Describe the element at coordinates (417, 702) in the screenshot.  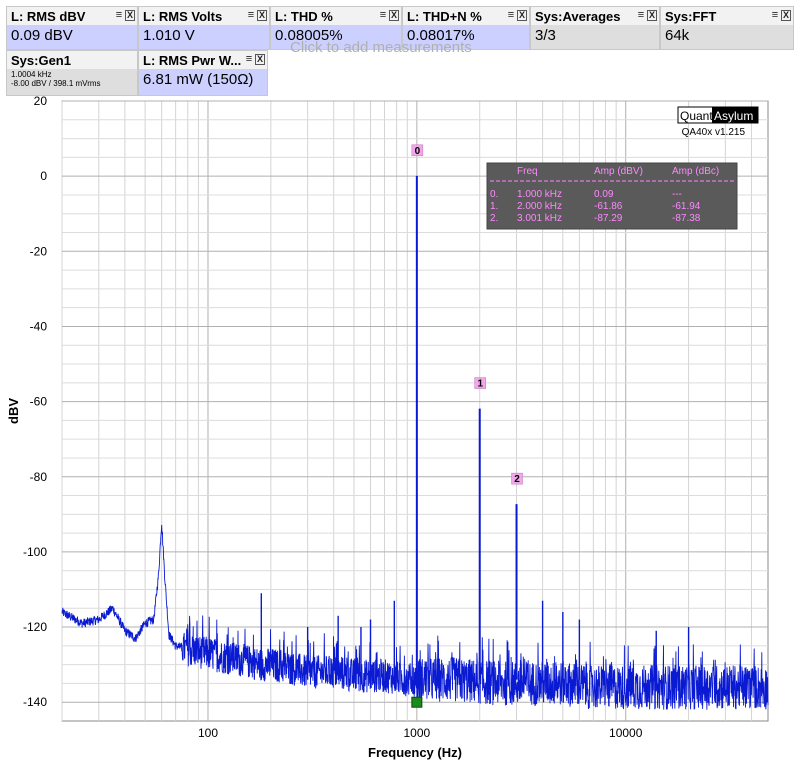
I see `cursor-marker` at that location.